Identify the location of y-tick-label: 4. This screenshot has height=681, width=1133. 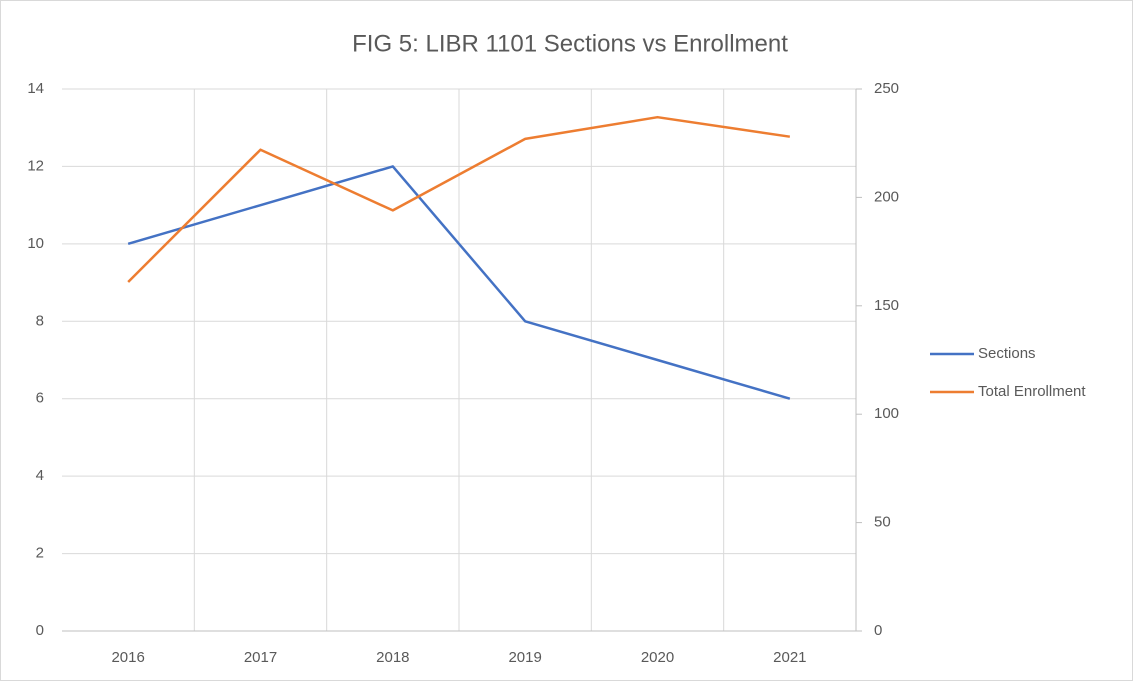
(40, 475).